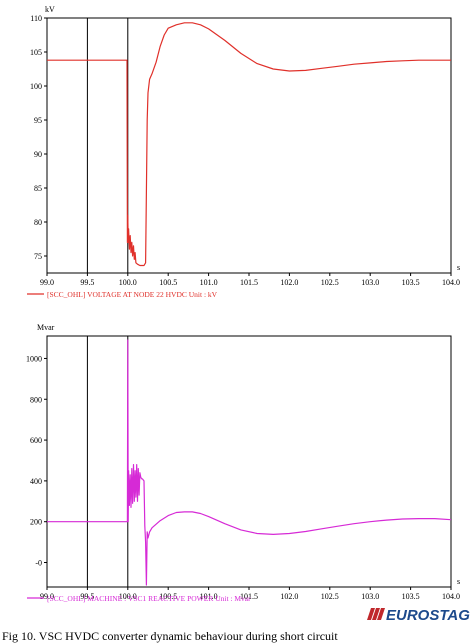  Describe the element at coordinates (46, 327) in the screenshot. I see `reactive-y-unit: Mvar` at that location.